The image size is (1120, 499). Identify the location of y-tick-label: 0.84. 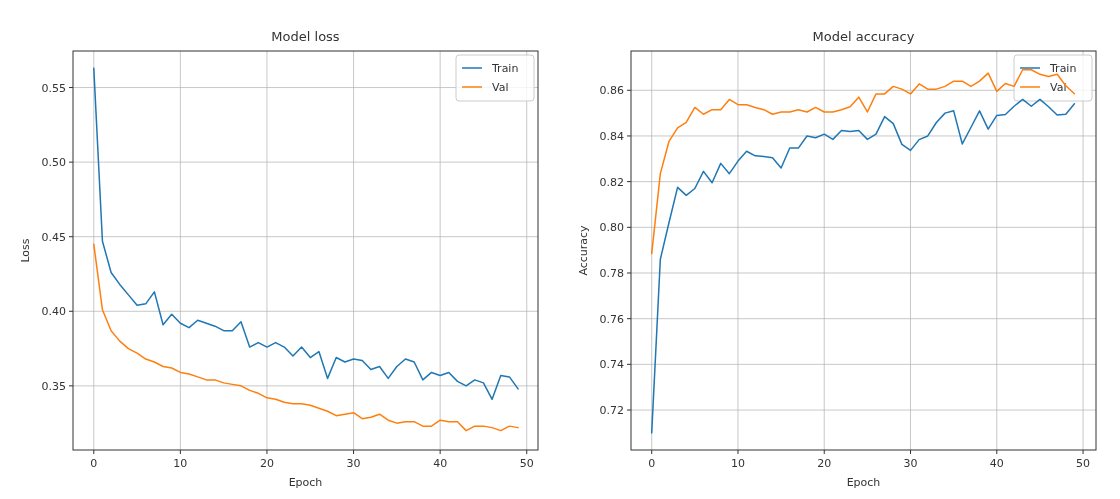
(611, 136).